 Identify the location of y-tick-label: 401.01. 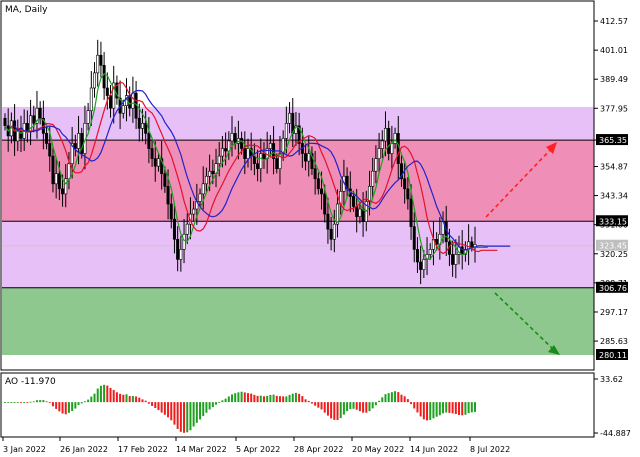
(614, 50).